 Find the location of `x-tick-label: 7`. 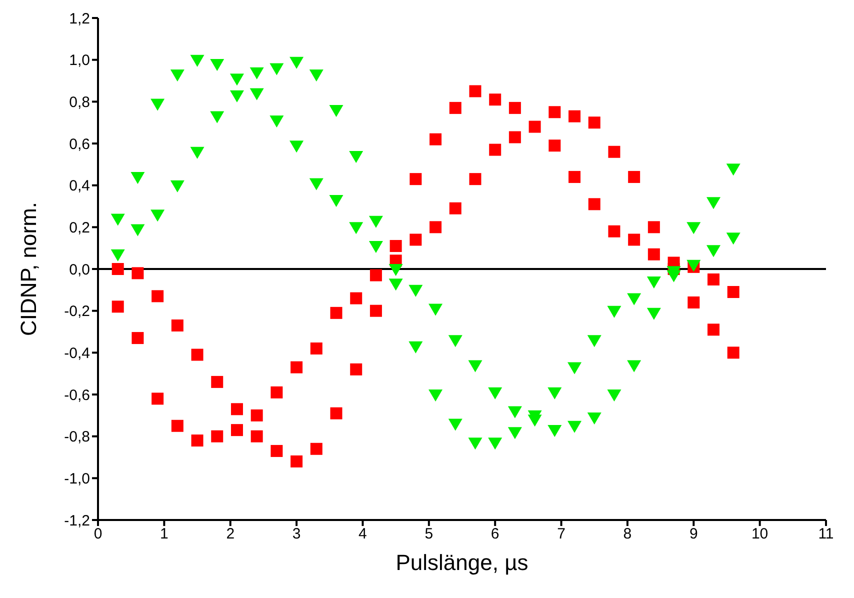

x-tick-label: 7 is located at coordinates (561, 534).